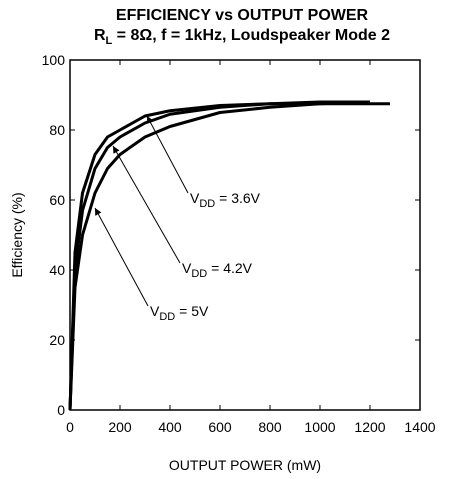 Image resolution: width=452 pixels, height=479 pixels. I want to click on chart-subtitle: RL = 8Ω, f = 1kHz, Loudspeaker Mode 2, so click(242, 37).